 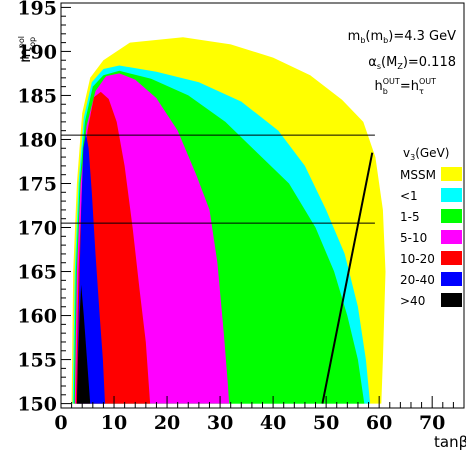 I want to click on y-tick-label: 180, so click(x=37, y=140).